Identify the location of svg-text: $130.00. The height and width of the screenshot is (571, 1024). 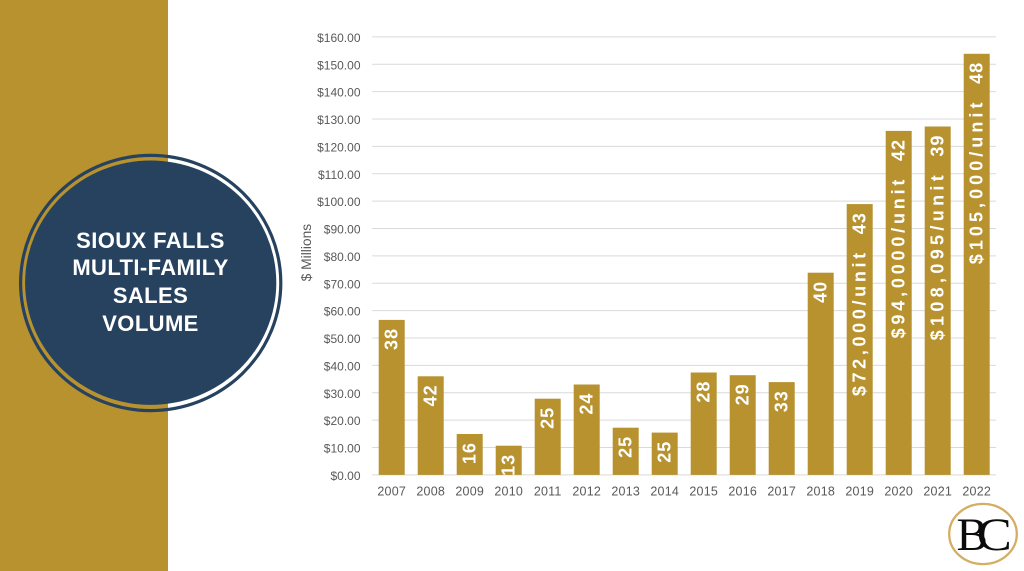
(339, 120).